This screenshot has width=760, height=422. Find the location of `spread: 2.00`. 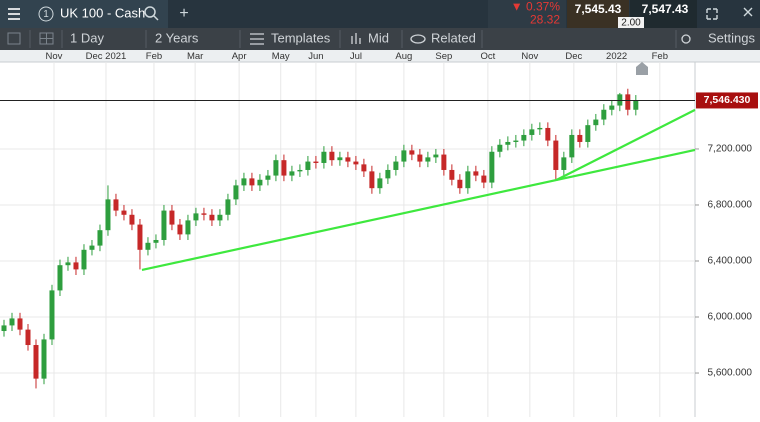

spread: 2.00 is located at coordinates (631, 23).